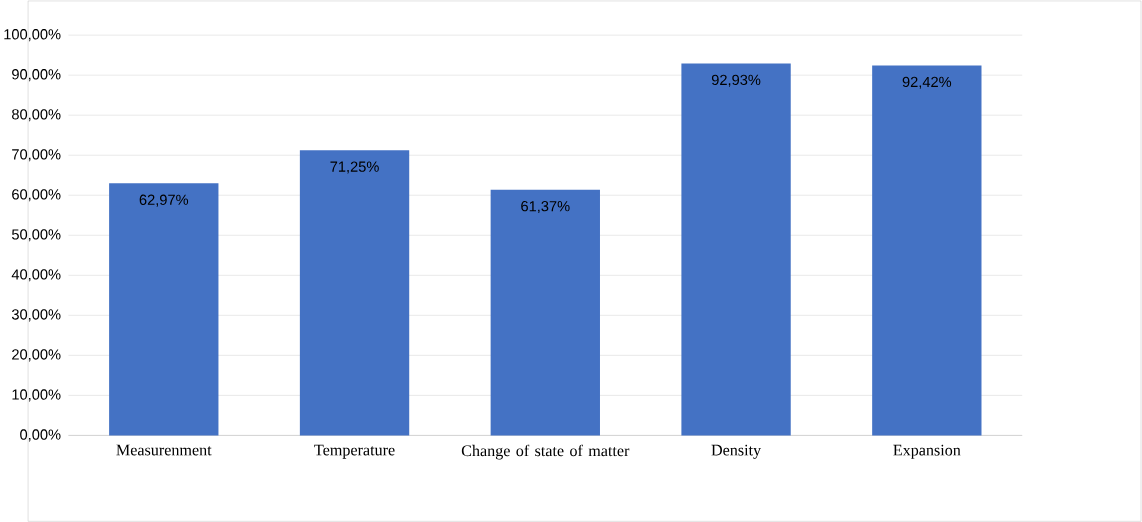  I want to click on data-label: 92,42%, so click(927, 82).